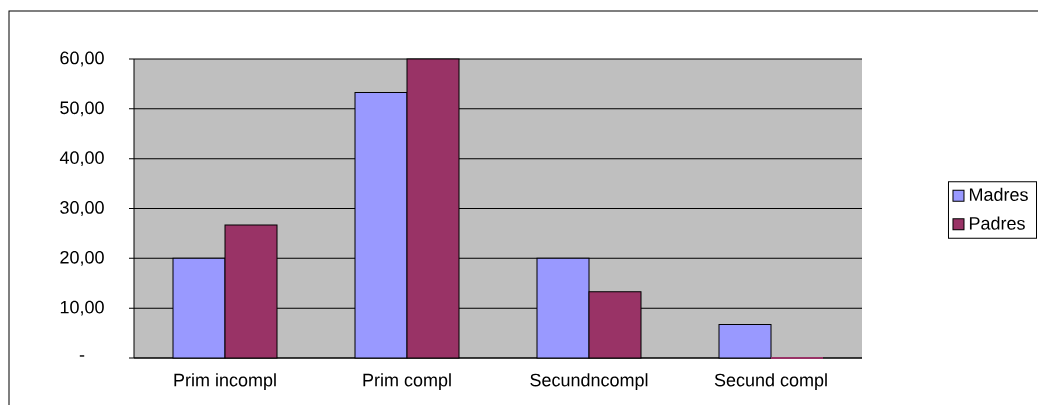 The image size is (1038, 405). Describe the element at coordinates (82, 59) in the screenshot. I see `y-tick-label: 60,00` at that location.